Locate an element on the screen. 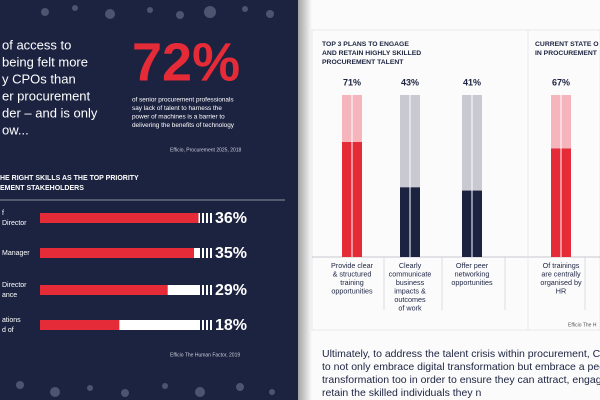 Image resolution: width=600 pixels, height=400 pixels. row-label: ance is located at coordinates (9, 295).